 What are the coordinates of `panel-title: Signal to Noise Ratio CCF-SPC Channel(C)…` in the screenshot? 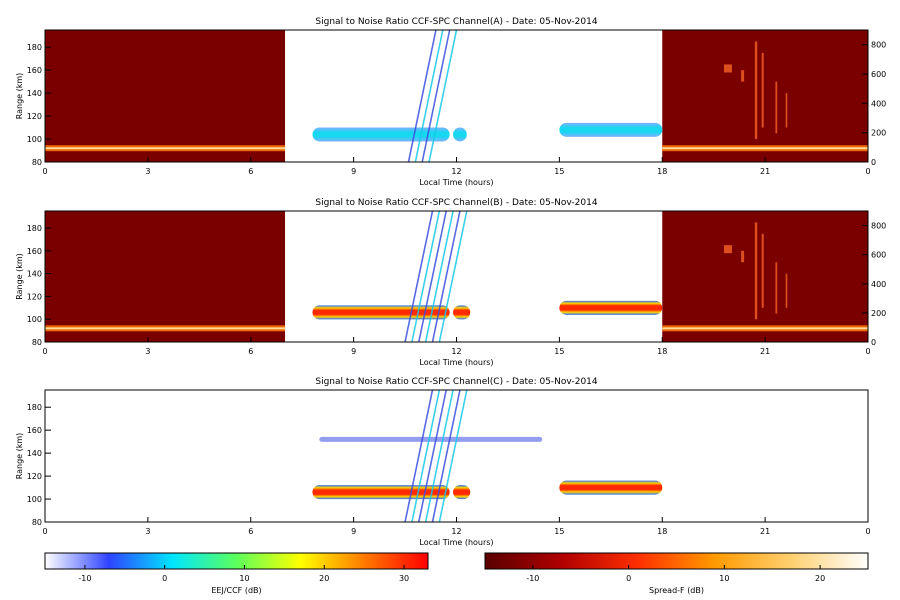 It's located at (456, 382).